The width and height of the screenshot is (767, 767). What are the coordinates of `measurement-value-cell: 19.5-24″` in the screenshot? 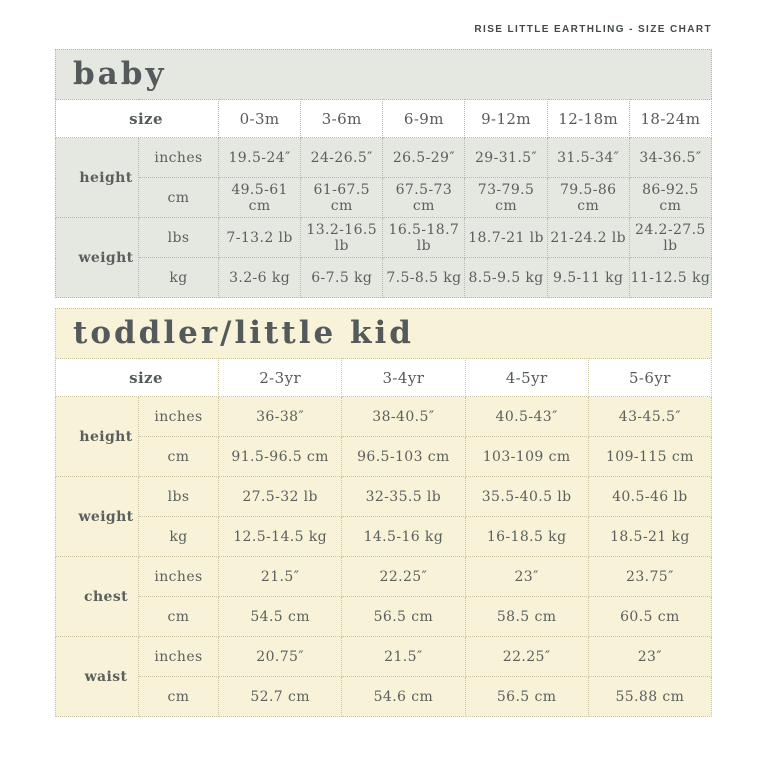 It's located at (259, 157).